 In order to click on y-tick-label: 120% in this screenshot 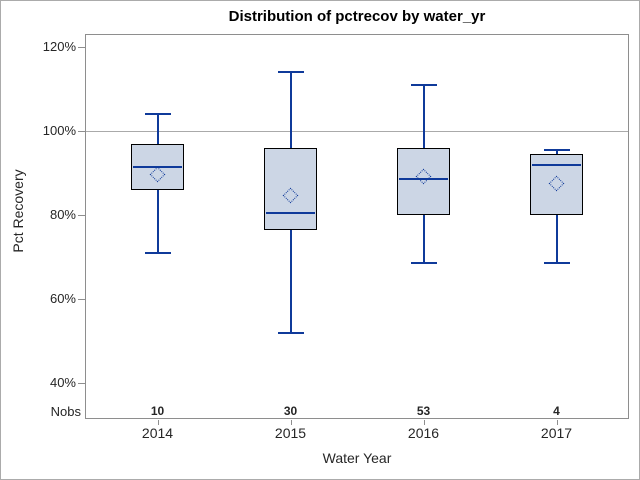, I will do `click(59, 46)`.